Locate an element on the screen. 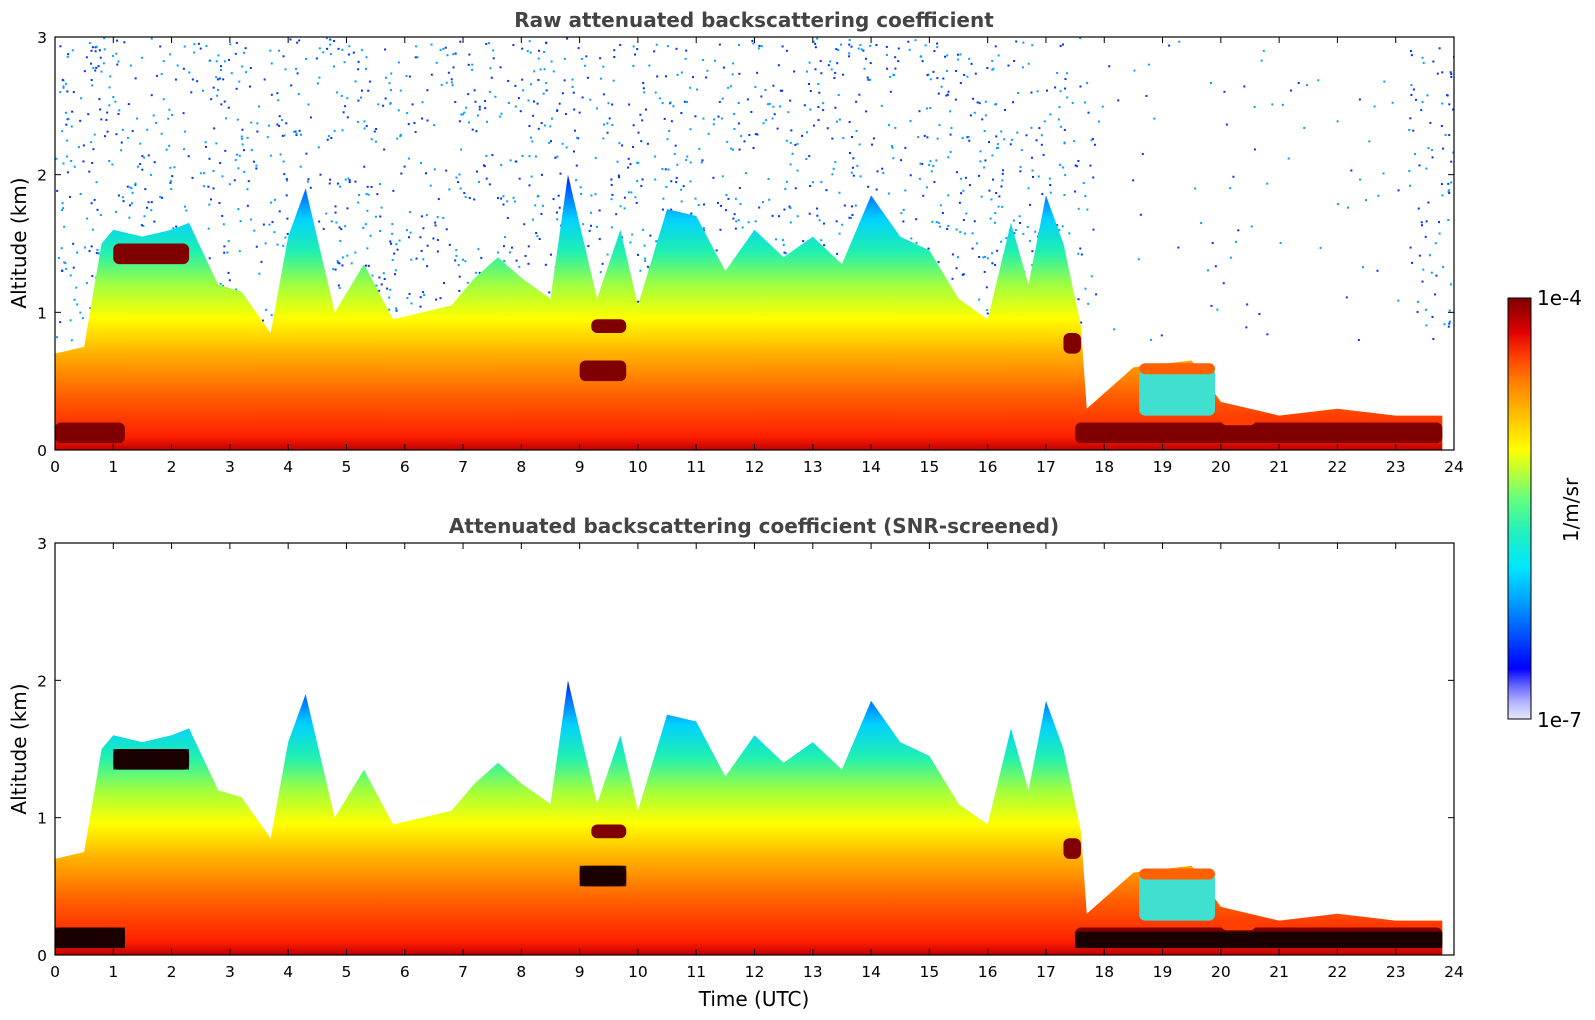 The width and height of the screenshot is (1595, 1020). x-tick-label: 11 is located at coordinates (696, 972).